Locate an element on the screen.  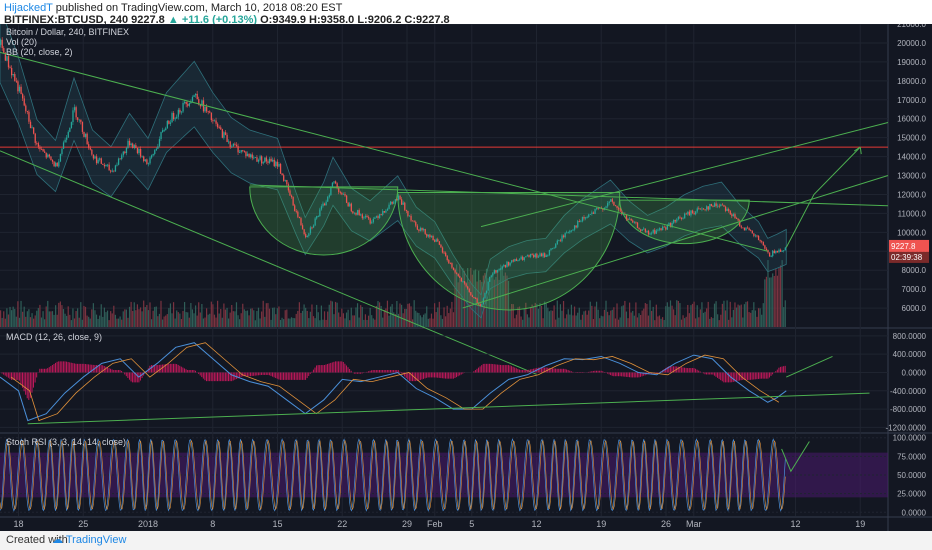
macd-line is located at coordinates (393, 382).